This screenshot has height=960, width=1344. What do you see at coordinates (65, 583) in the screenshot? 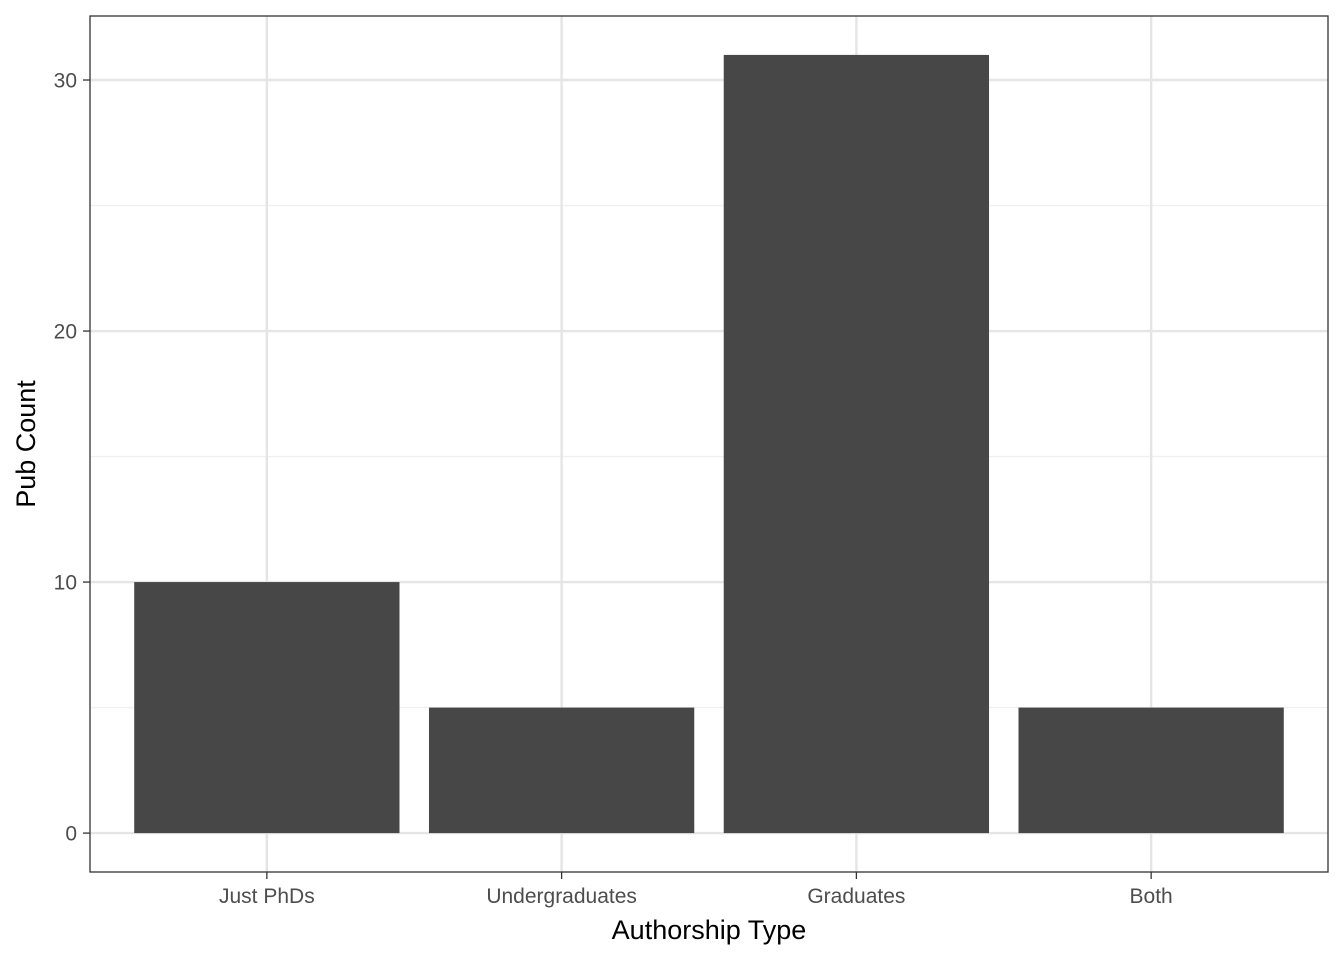
I see `y-tick-label: 10` at bounding box center [65, 583].